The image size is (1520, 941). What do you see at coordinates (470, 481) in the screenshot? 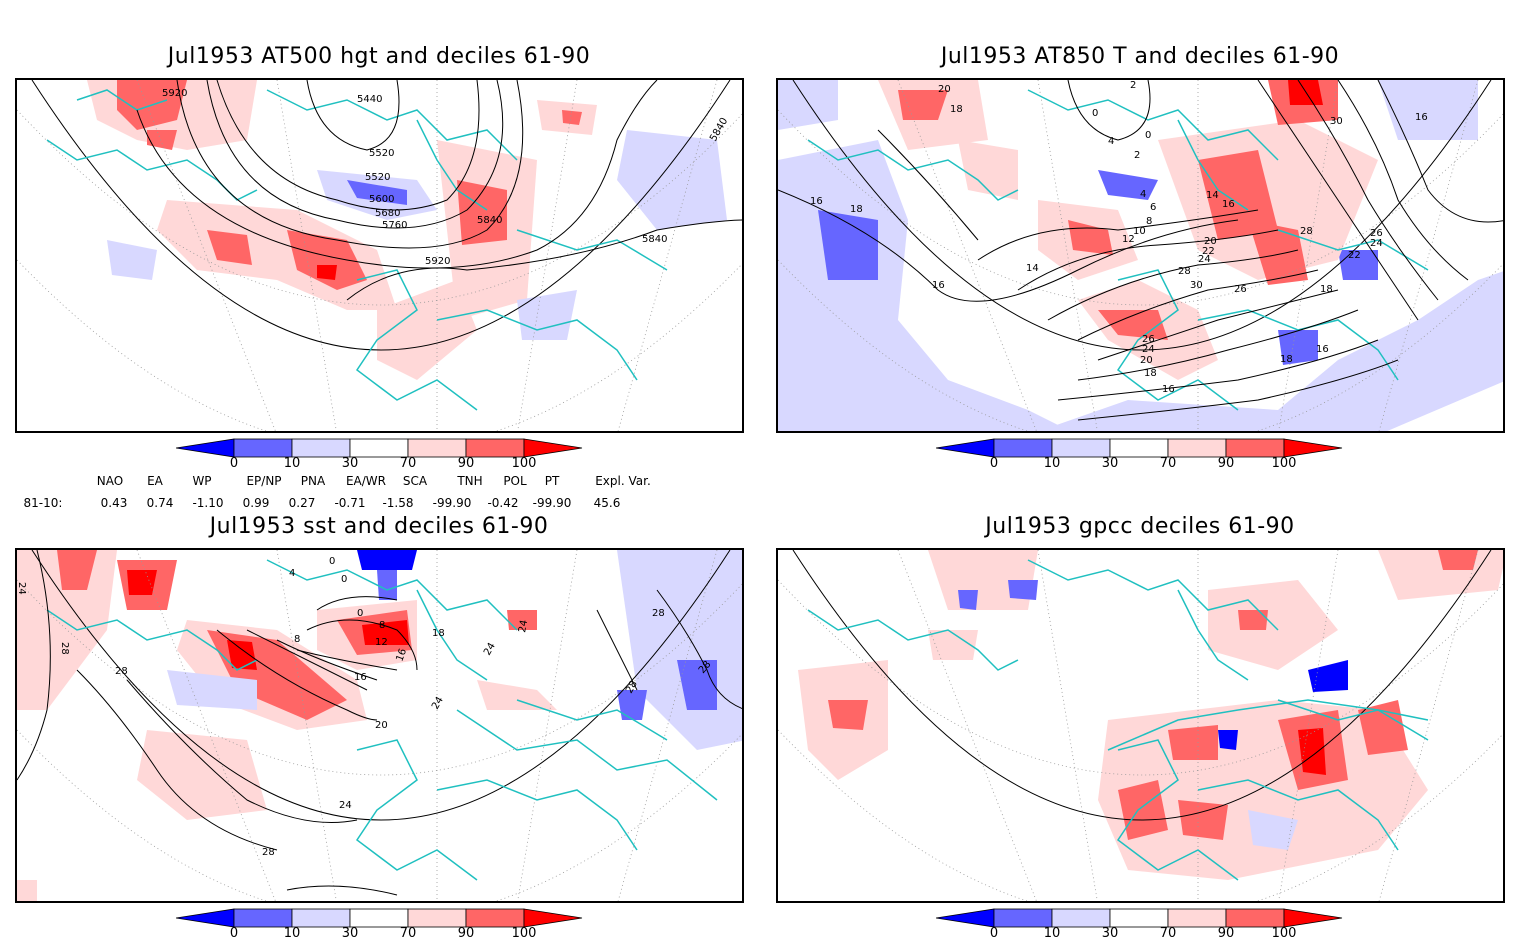
I see `index-header: TNH` at bounding box center [470, 481].